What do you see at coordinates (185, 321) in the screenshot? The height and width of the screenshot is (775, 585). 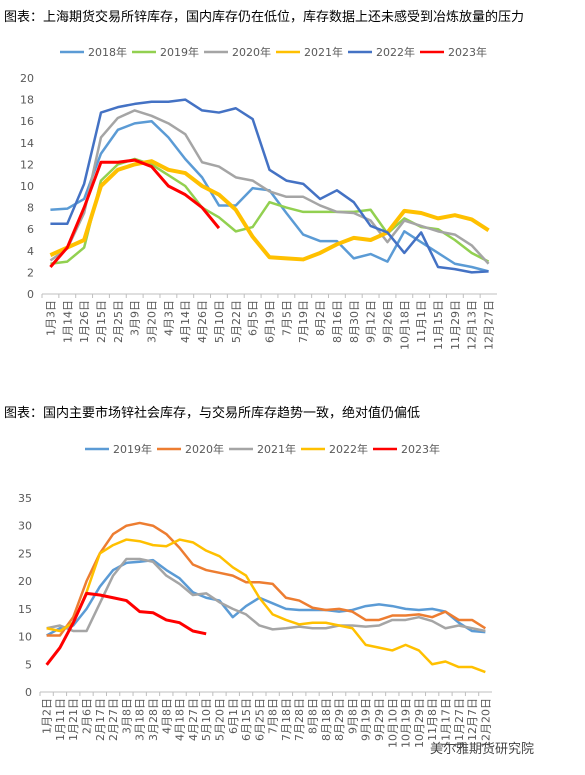 I see `x-tick-label: 4月14日` at bounding box center [185, 321].